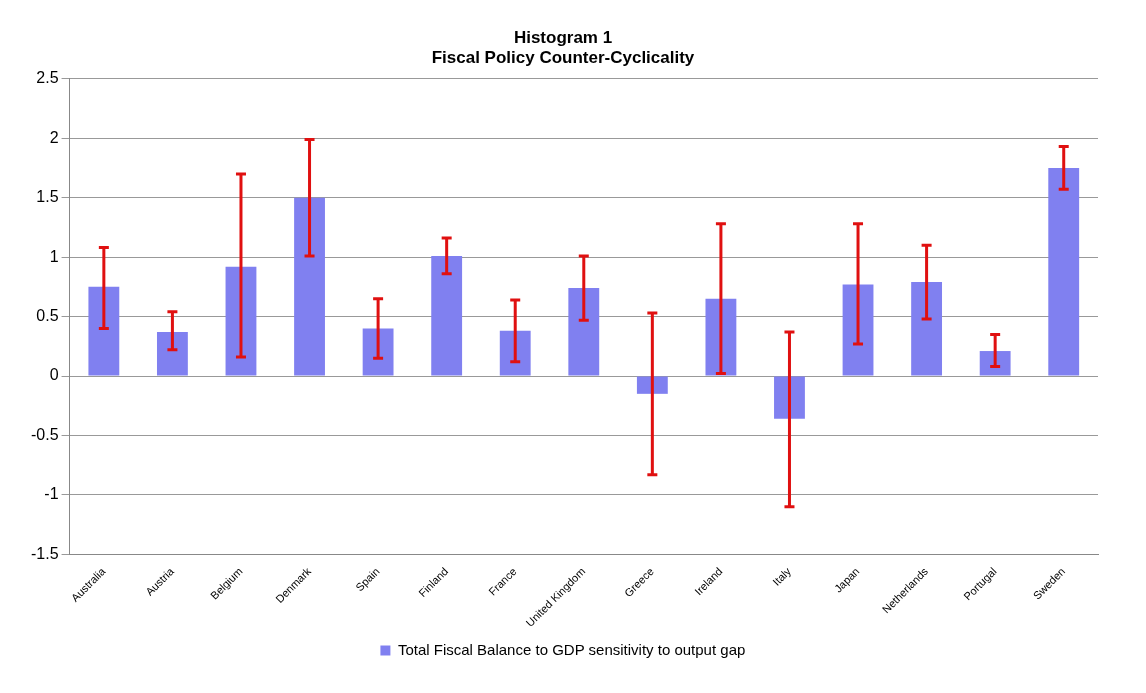 Image resolution: width=1146 pixels, height=693 pixels. I want to click on legend-label: Total Fiscal Balance to GDP sensitivity to output gap, so click(571, 649).